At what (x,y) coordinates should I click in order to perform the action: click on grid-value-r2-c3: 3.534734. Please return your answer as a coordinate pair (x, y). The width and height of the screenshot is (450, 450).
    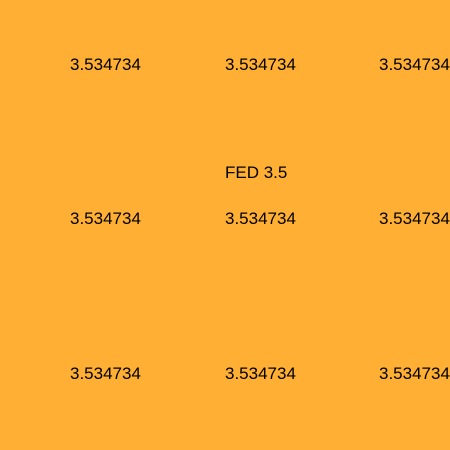
    Looking at the image, I should click on (414, 219).